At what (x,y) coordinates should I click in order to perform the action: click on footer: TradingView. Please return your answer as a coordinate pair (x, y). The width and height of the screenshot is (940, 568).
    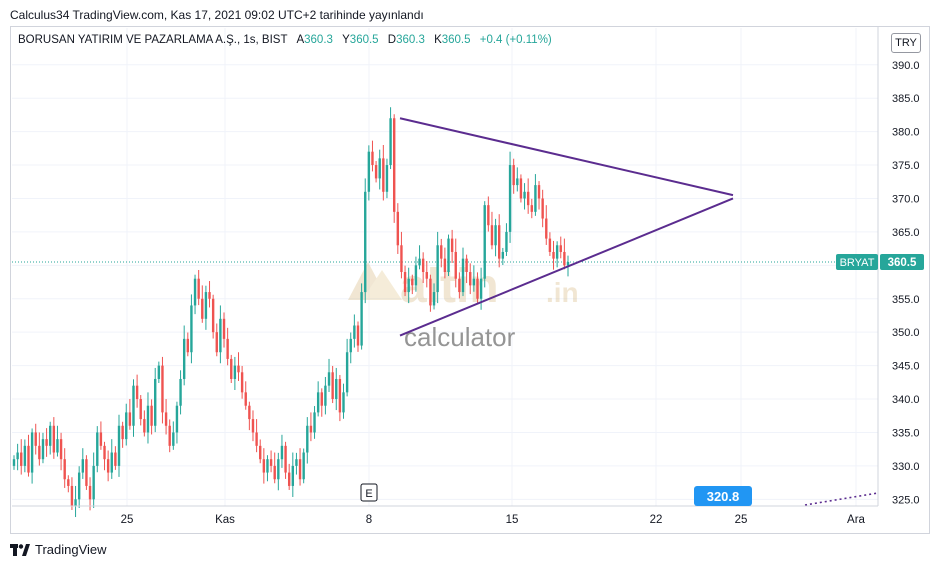
    Looking at the image, I should click on (58, 549).